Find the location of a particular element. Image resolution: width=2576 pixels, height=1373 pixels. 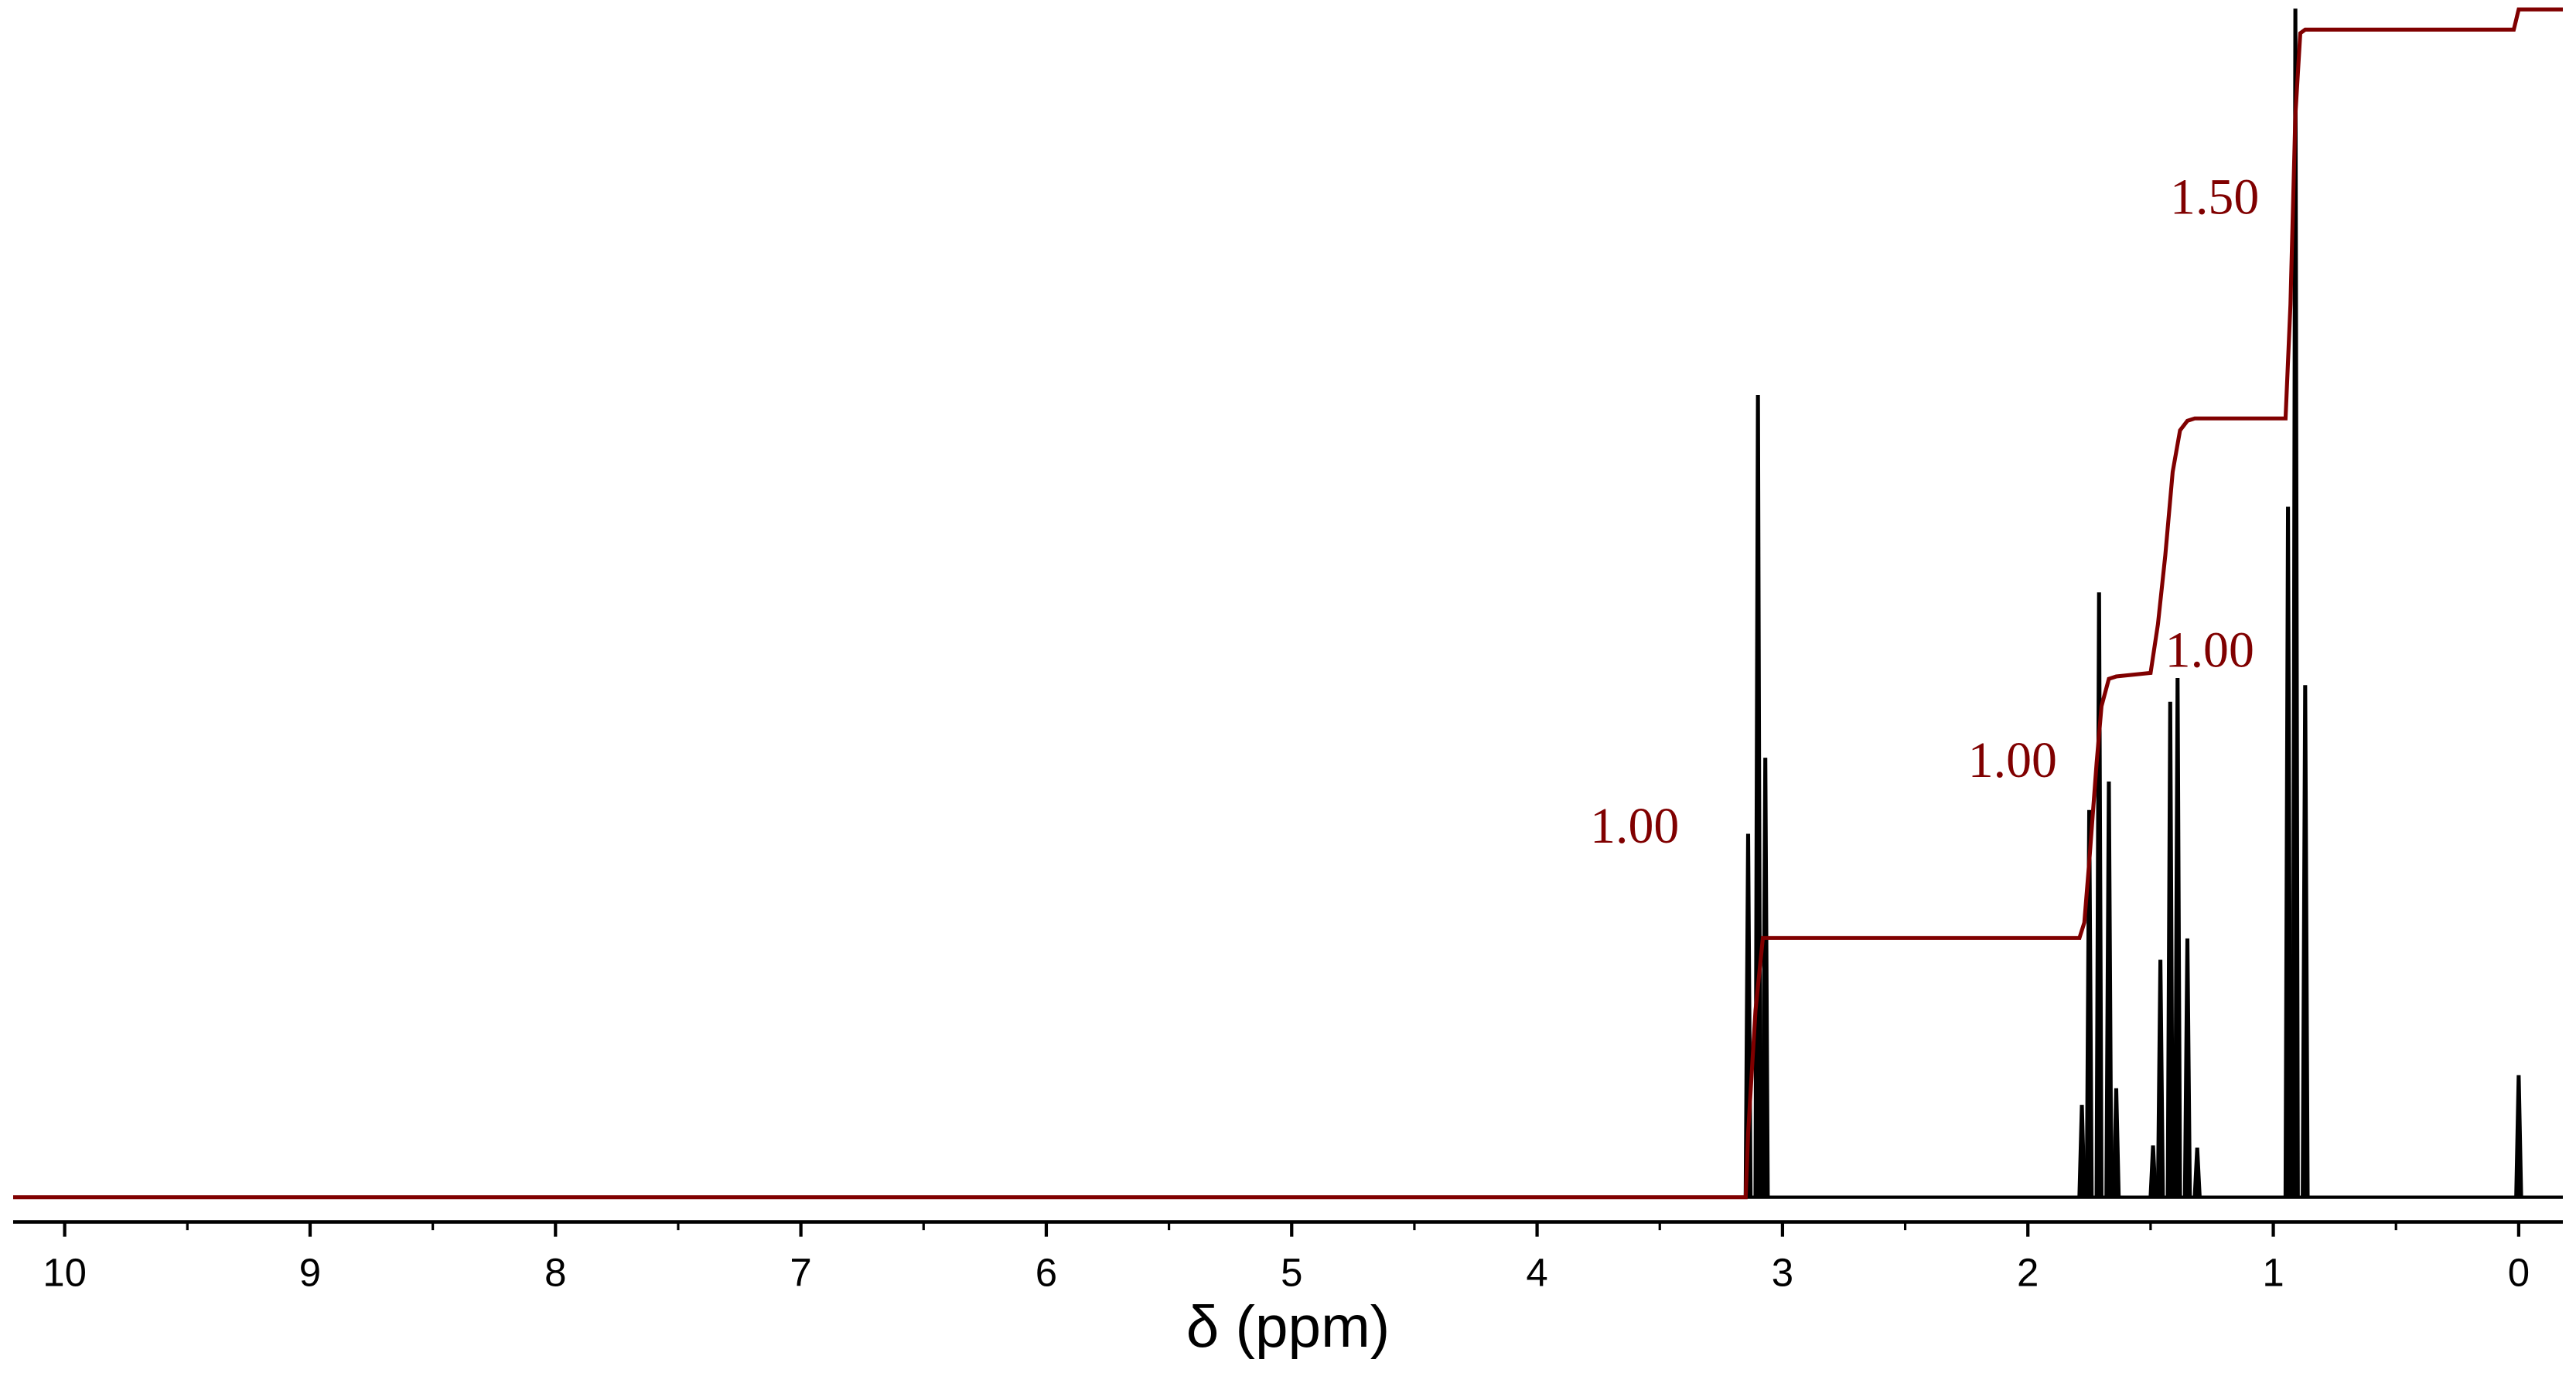

x-tick-label: 1 is located at coordinates (2273, 1272).